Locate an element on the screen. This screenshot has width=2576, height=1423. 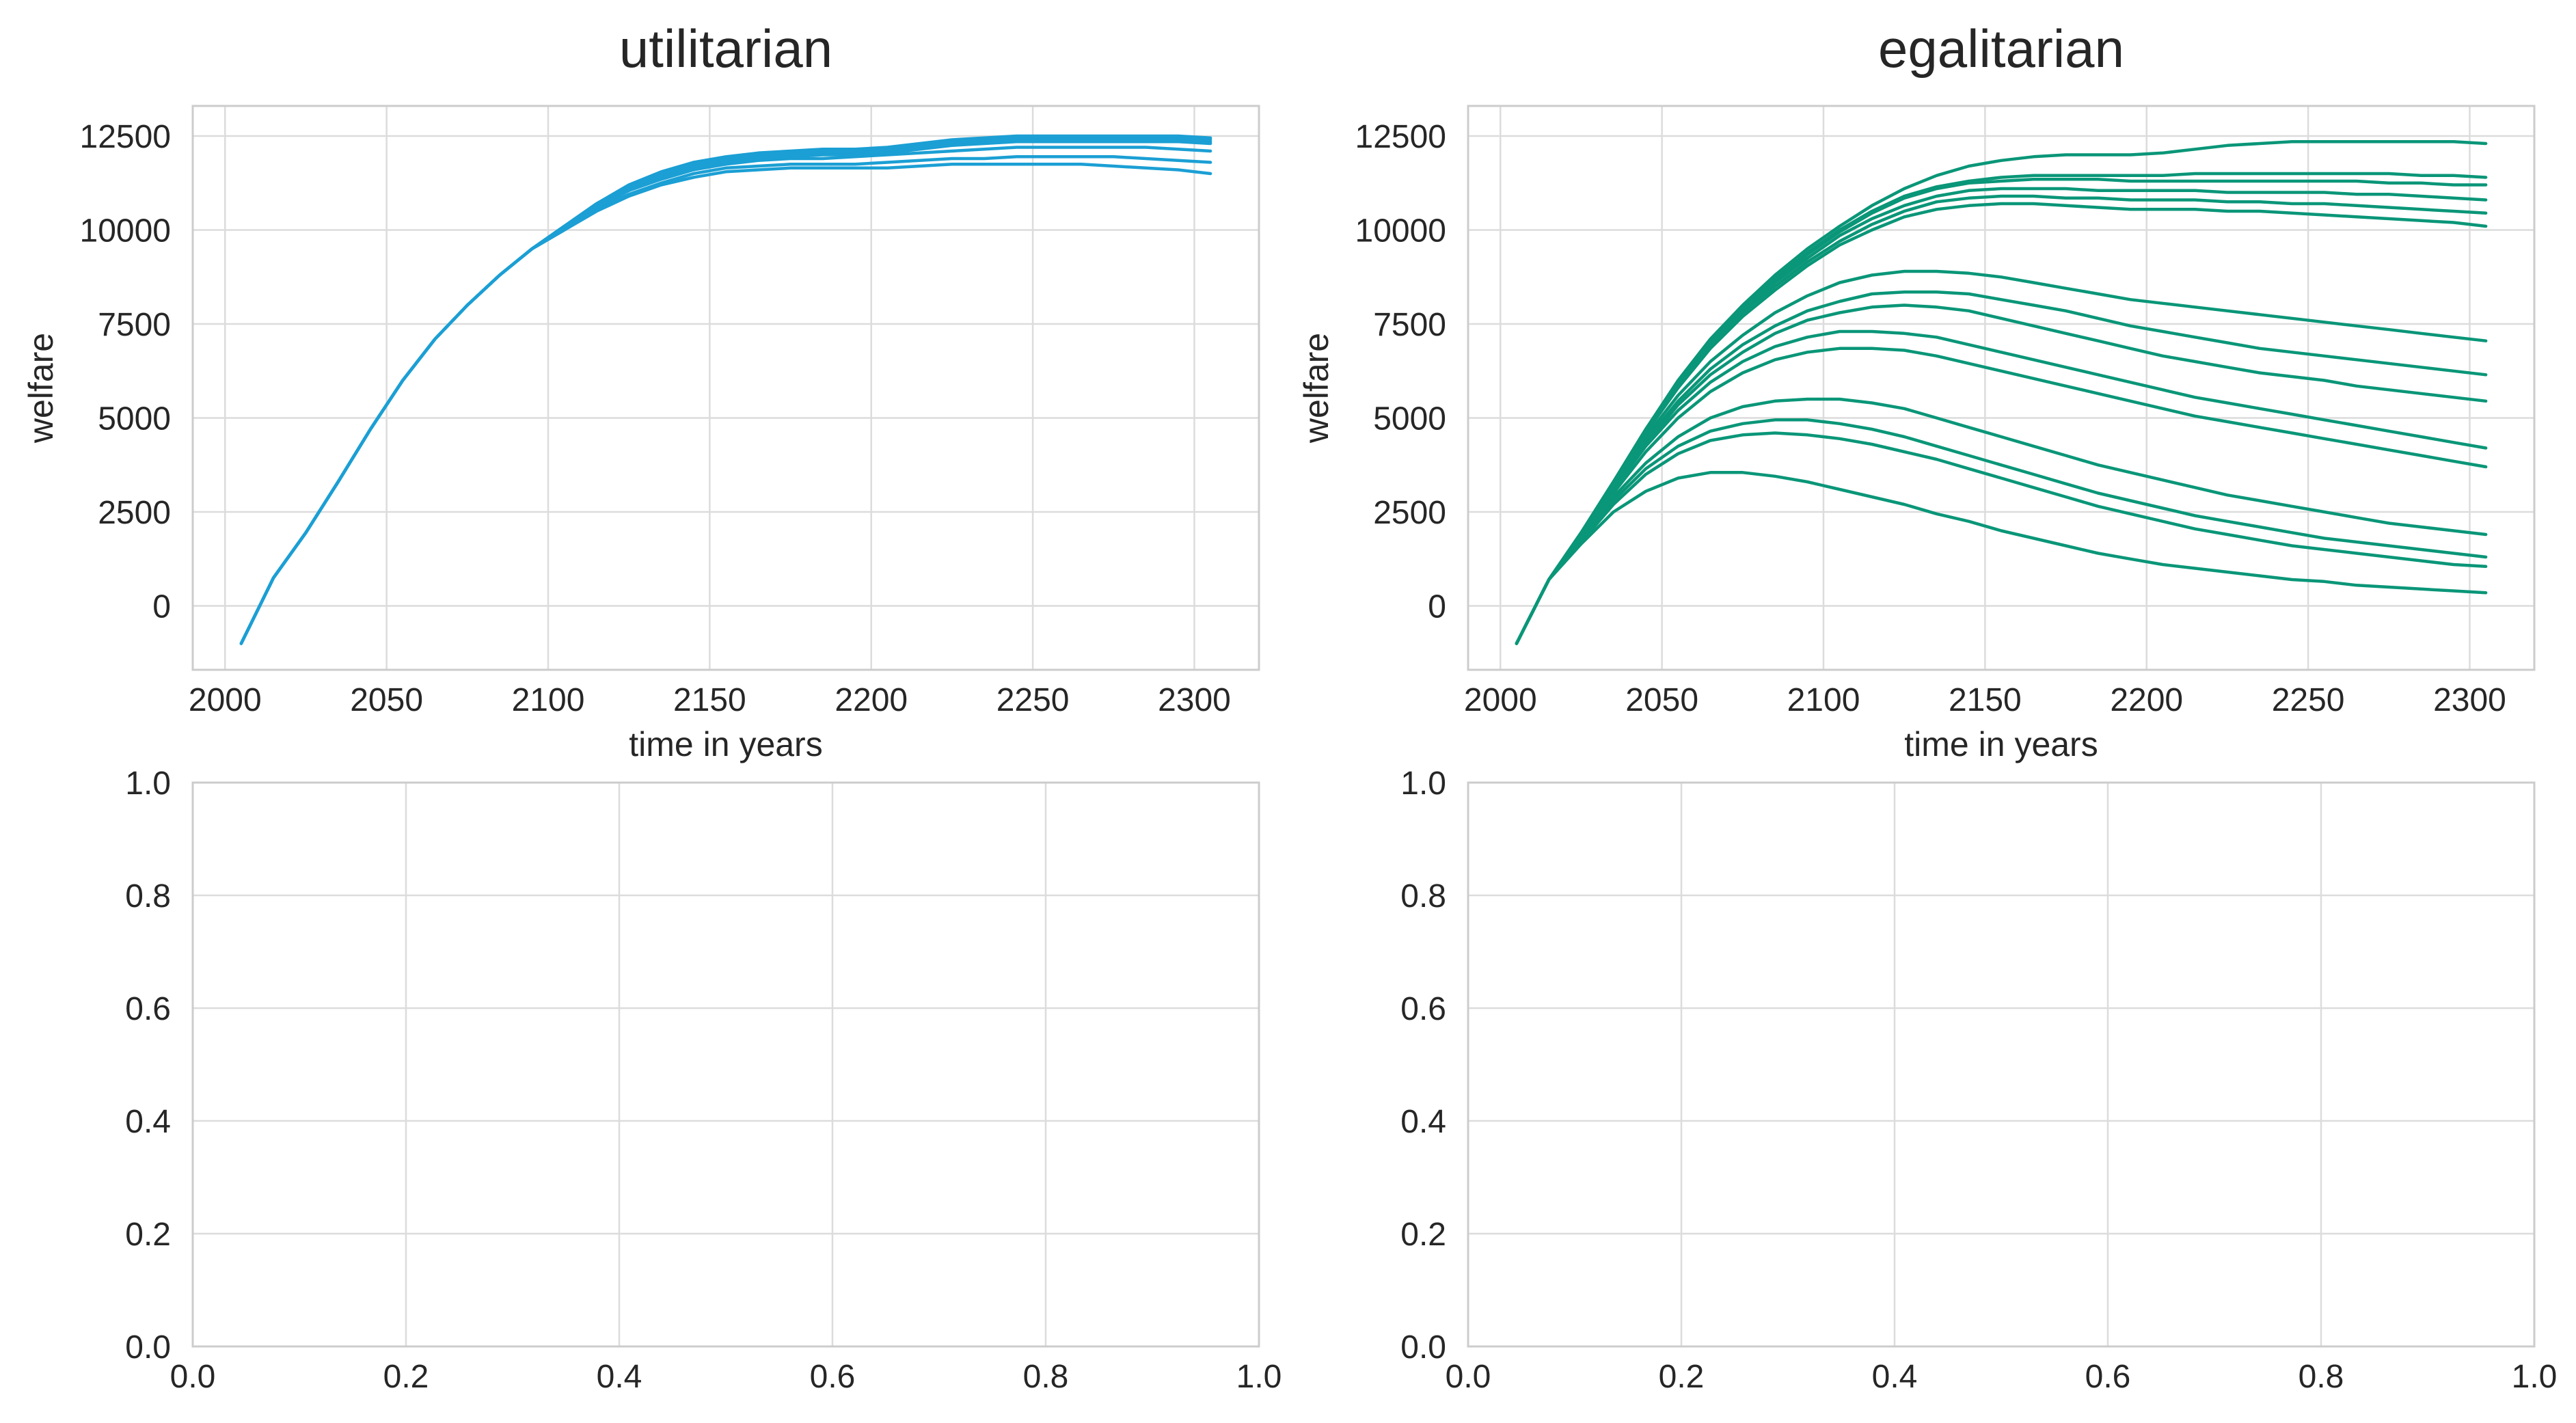
egalitarian-title: egalitarian is located at coordinates (2001, 48).